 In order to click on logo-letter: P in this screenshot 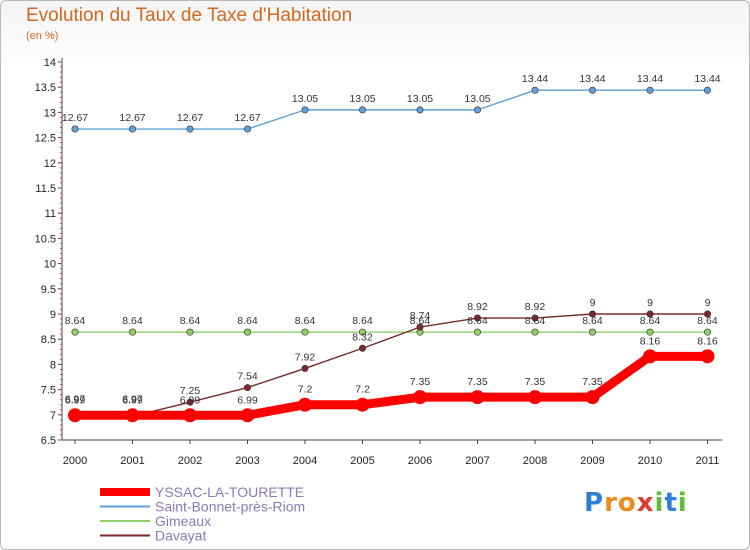, I will do `click(594, 503)`.